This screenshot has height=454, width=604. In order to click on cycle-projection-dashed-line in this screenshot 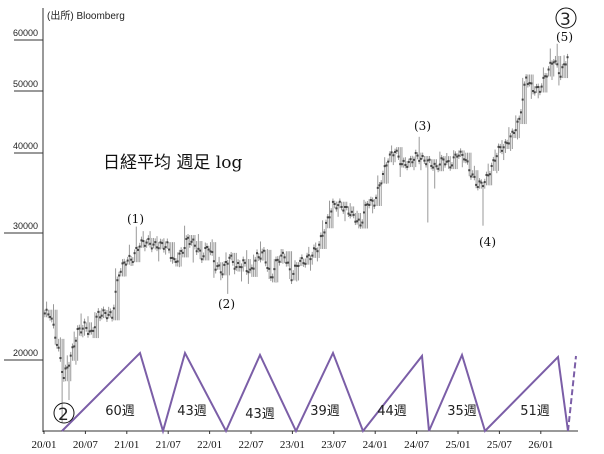, I will do `click(572, 393)`.